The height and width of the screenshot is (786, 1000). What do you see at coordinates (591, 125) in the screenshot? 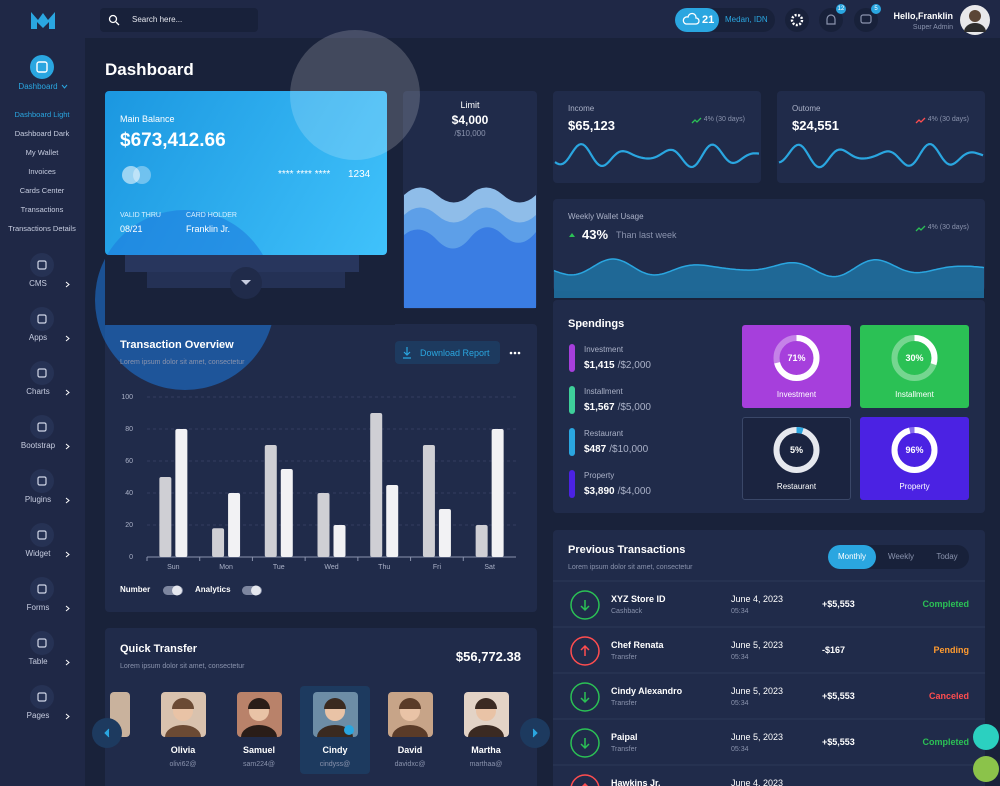
I see `income-value: $65,123` at bounding box center [591, 125].